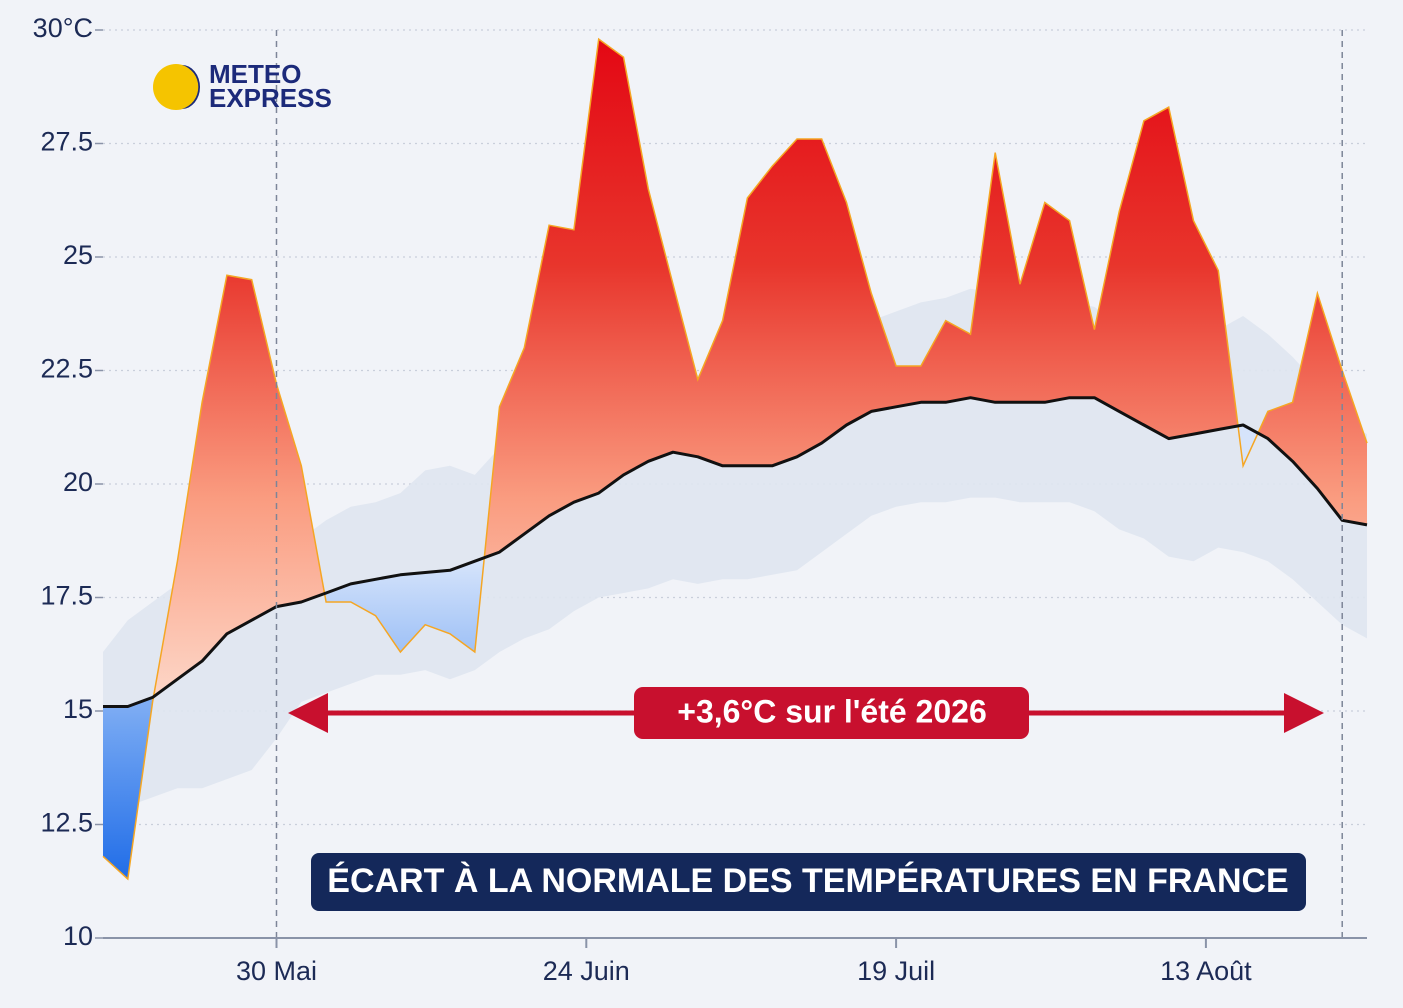 The image size is (1403, 1008). I want to click on y-tick-label: 17.5, so click(66, 596).